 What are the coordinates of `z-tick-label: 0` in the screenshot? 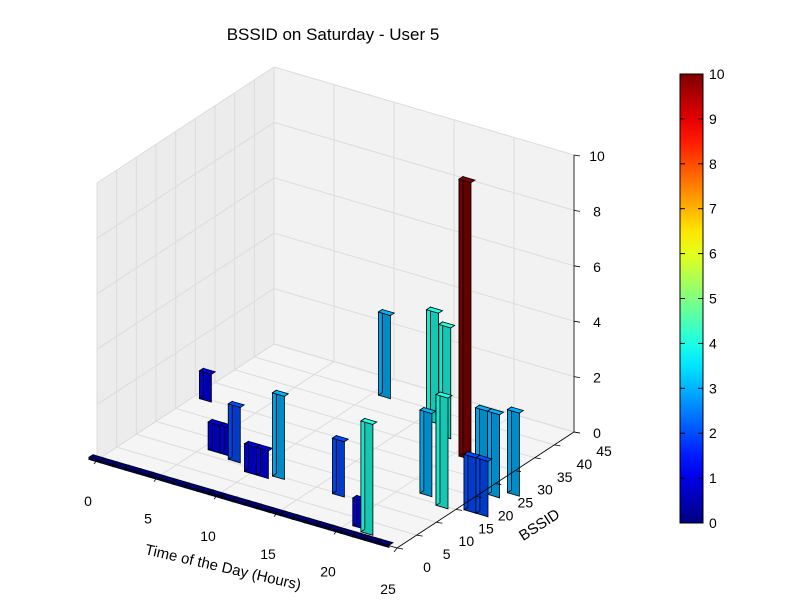 It's located at (597, 433).